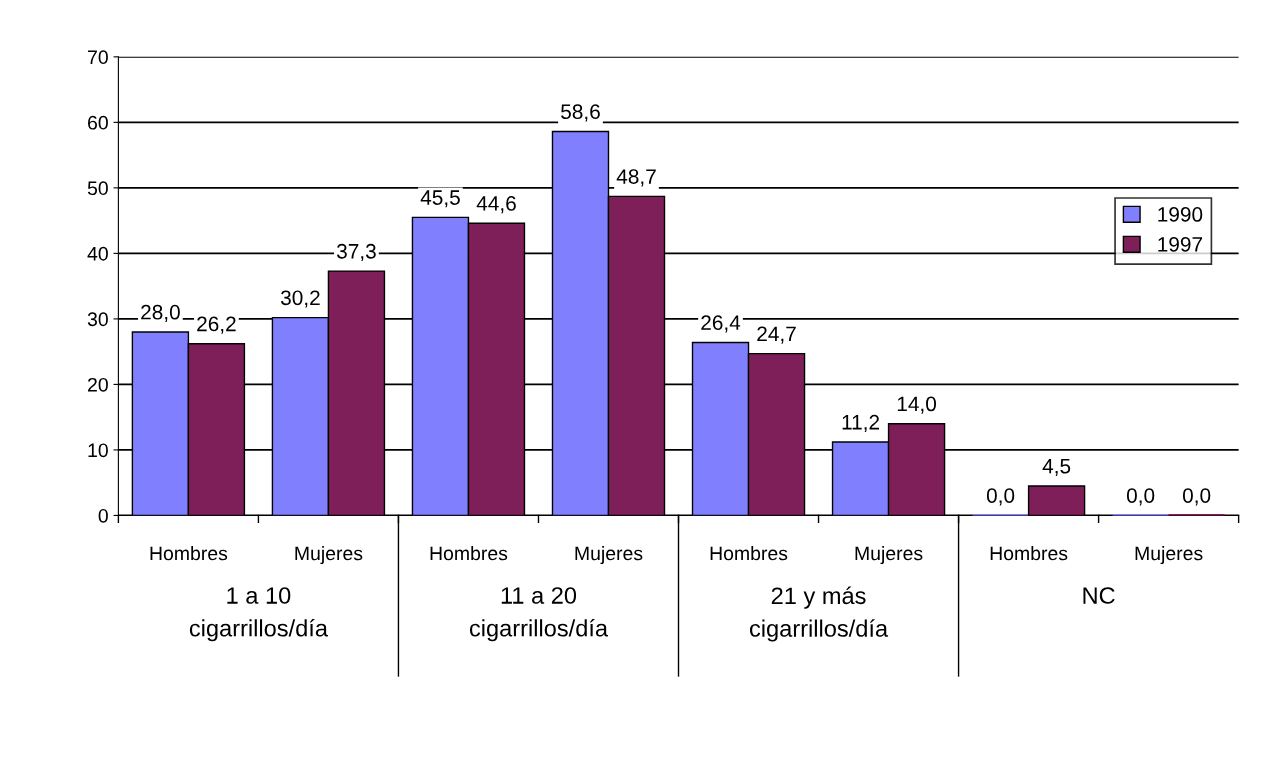 The width and height of the screenshot is (1273, 758). What do you see at coordinates (636, 178) in the screenshot?
I see `data-label: 48,7` at bounding box center [636, 178].